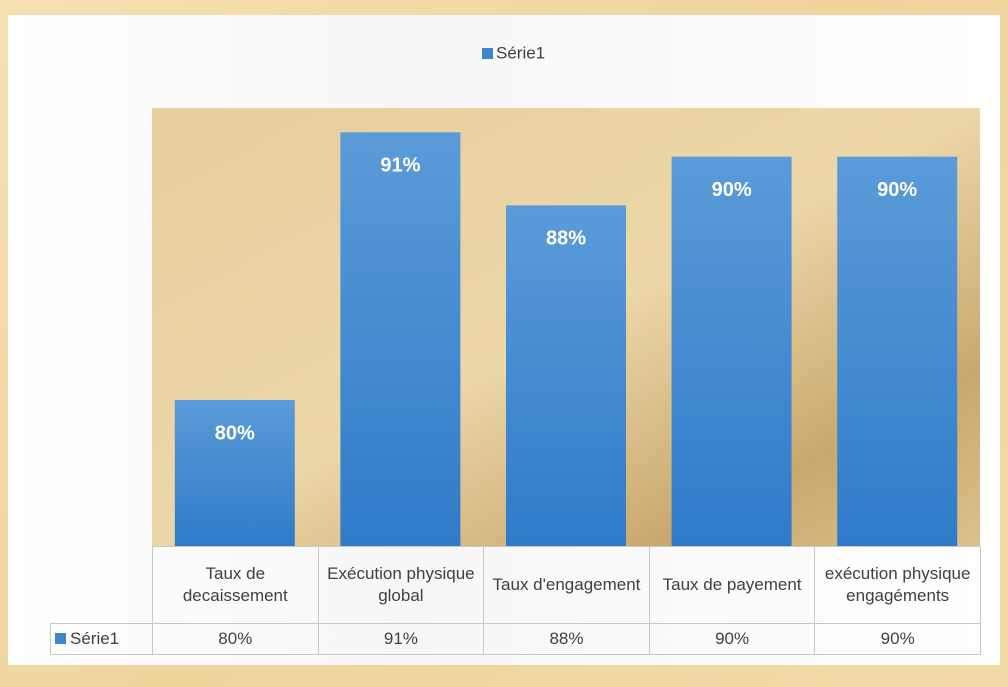  What do you see at coordinates (235, 639) in the screenshot?
I see `table-value: 80%` at bounding box center [235, 639].